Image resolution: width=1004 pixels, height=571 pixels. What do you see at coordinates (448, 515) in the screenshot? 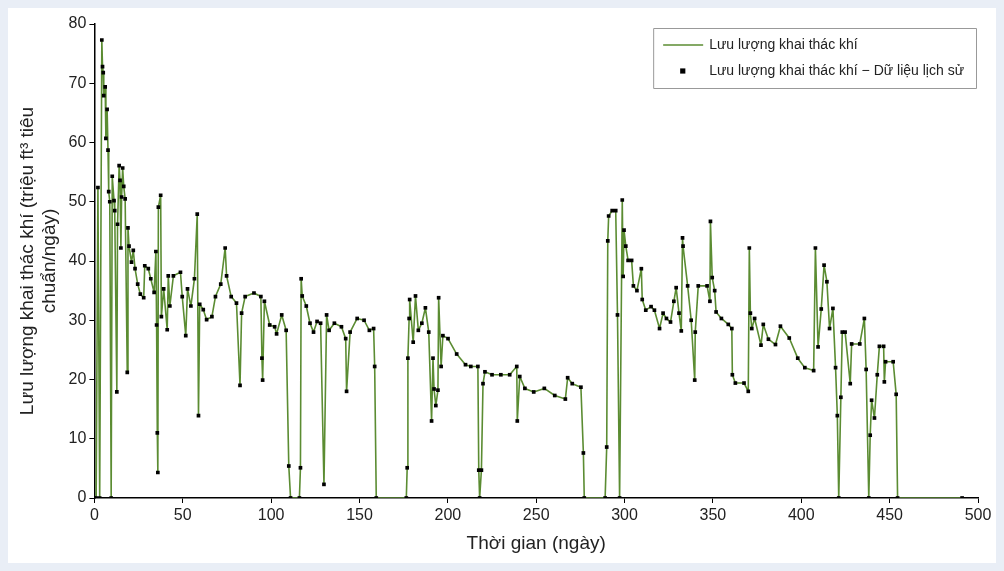
I see `x-tick-label: 200` at bounding box center [448, 515].